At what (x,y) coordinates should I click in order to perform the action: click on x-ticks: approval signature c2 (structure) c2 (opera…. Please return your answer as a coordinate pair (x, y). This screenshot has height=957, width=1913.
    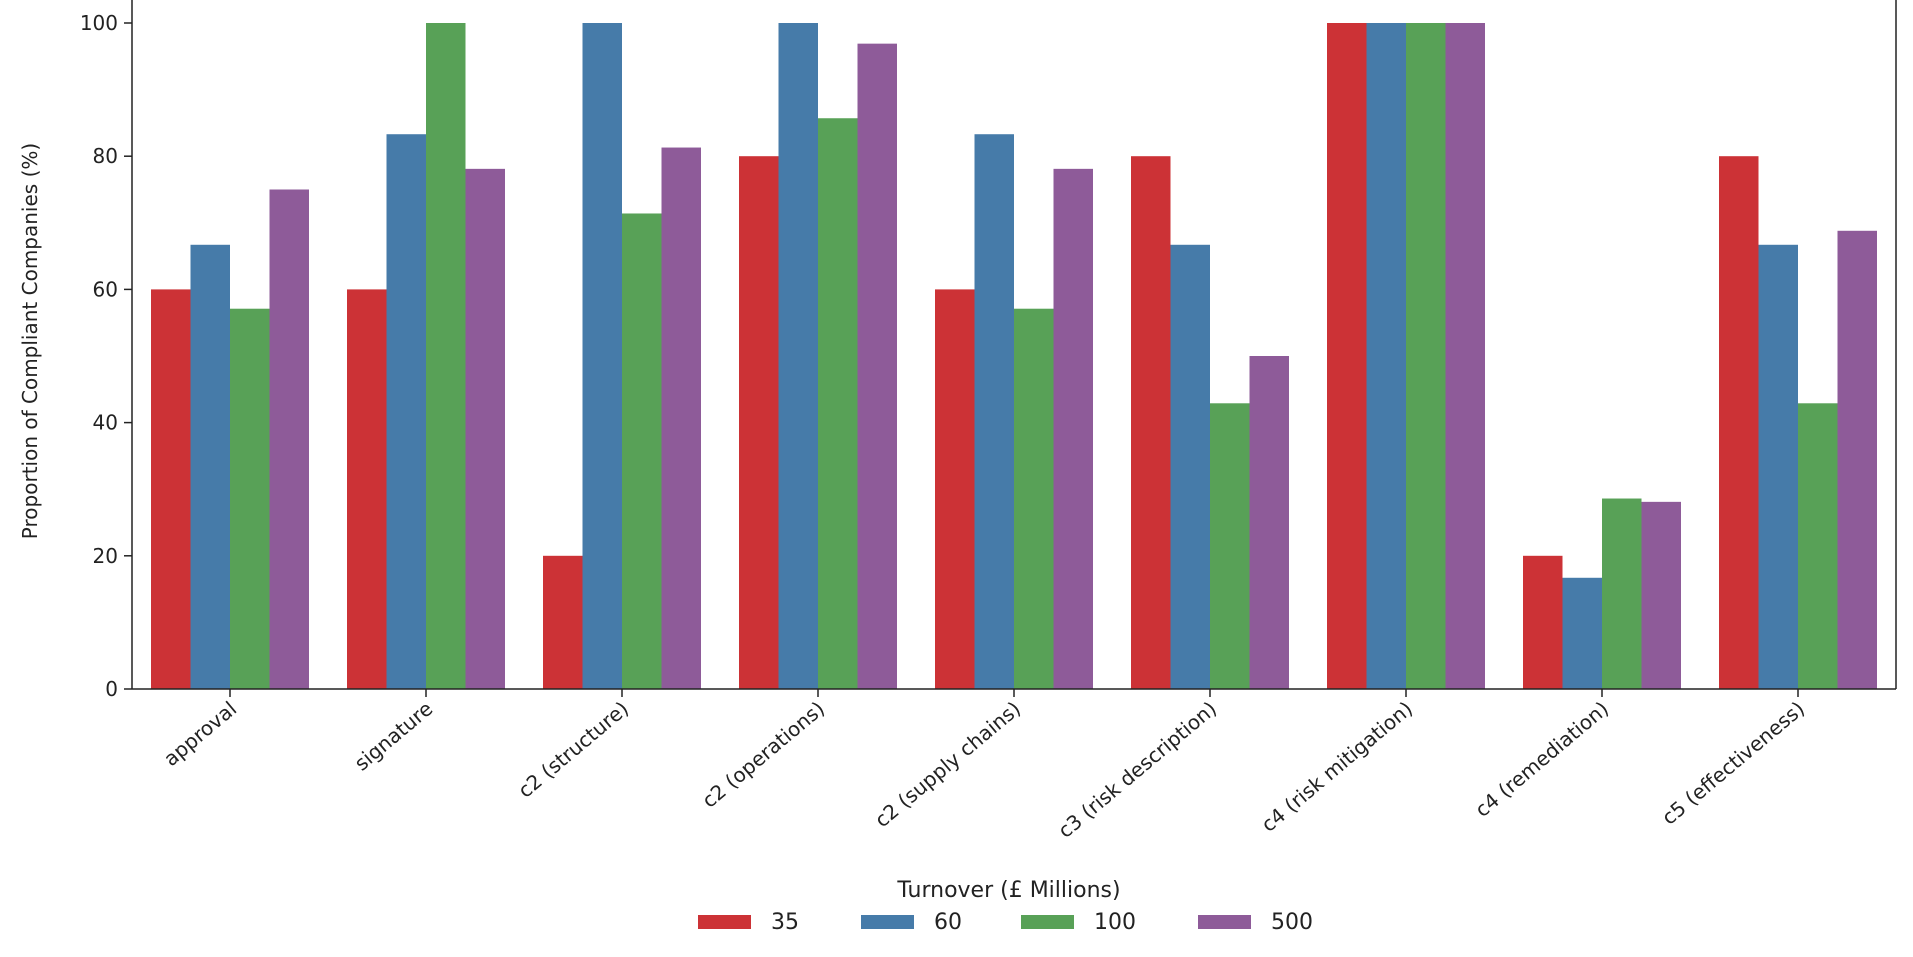
    Looking at the image, I should click on (984, 766).